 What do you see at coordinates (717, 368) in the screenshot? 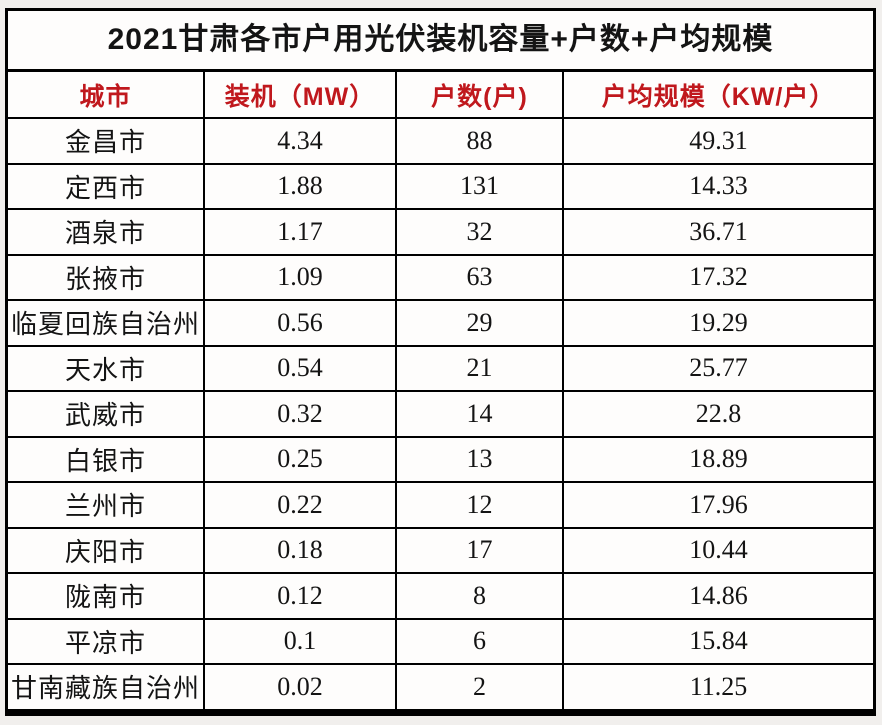
I see `avg-scale-cell: 25.77` at bounding box center [717, 368].